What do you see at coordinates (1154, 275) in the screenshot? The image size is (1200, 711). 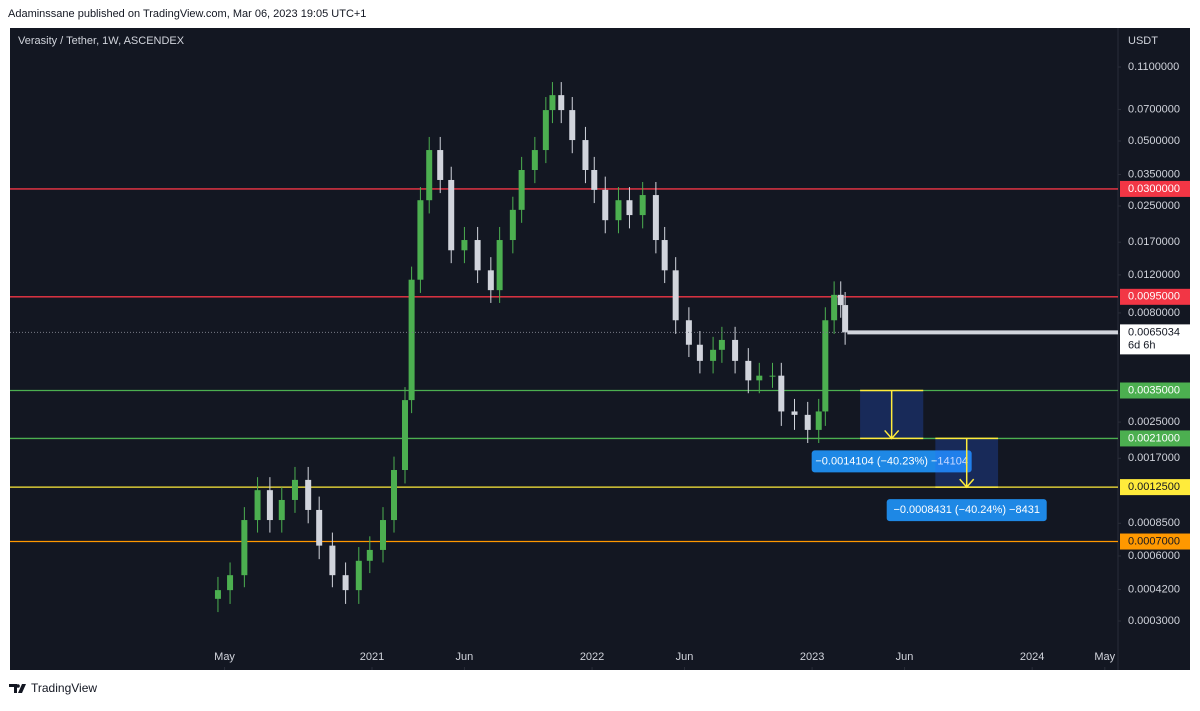 I see `y-tick-label: 0.0120000` at bounding box center [1154, 275].